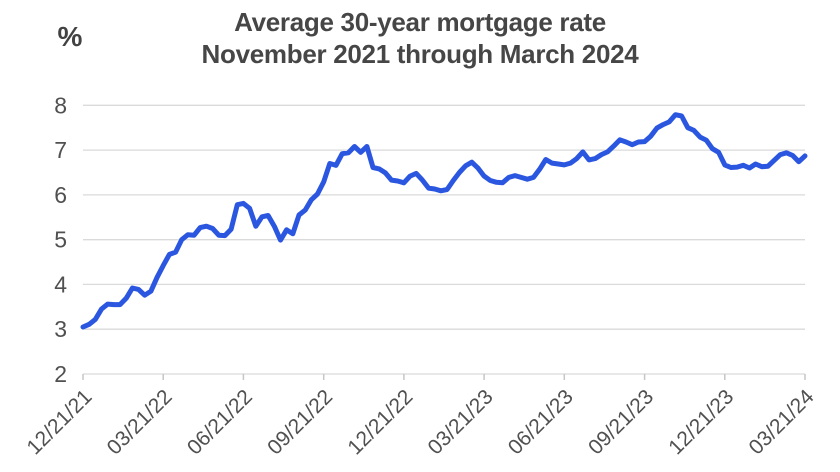 This screenshot has width=840, height=472. What do you see at coordinates (59, 422) in the screenshot?
I see `x-axis-label: 12/21/21` at bounding box center [59, 422].